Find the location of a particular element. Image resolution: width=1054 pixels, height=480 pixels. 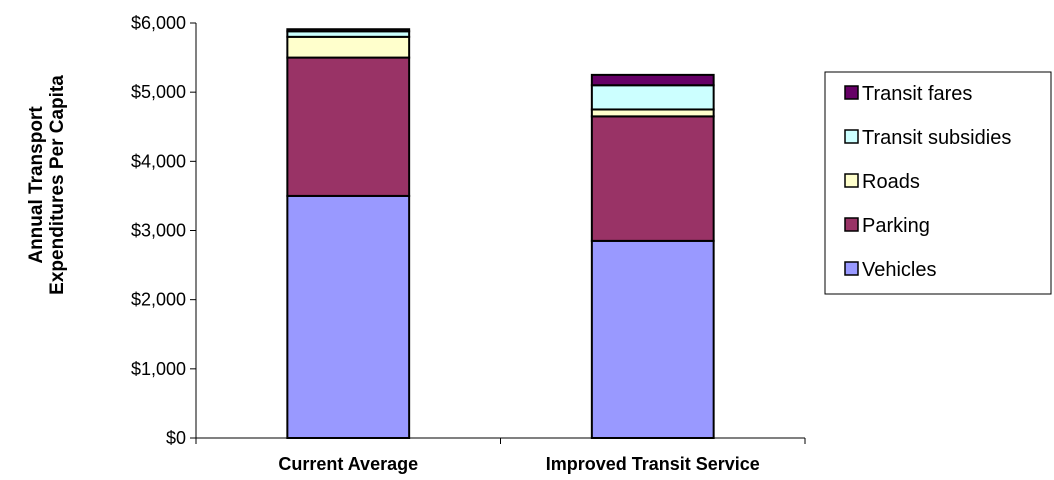

y-axis-label-line-2: Expenditures Per Capita is located at coordinates (57, 185).